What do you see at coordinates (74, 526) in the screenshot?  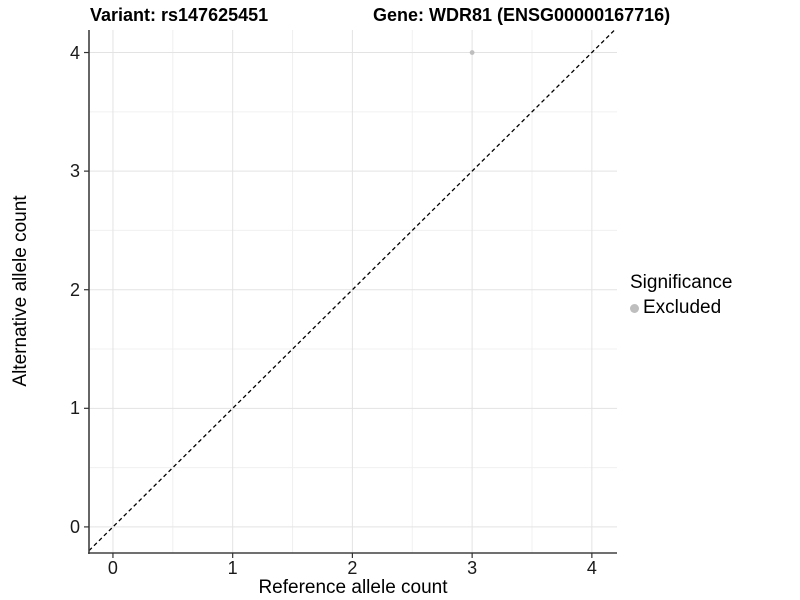 I see `y-tick-label: 0` at bounding box center [74, 526].